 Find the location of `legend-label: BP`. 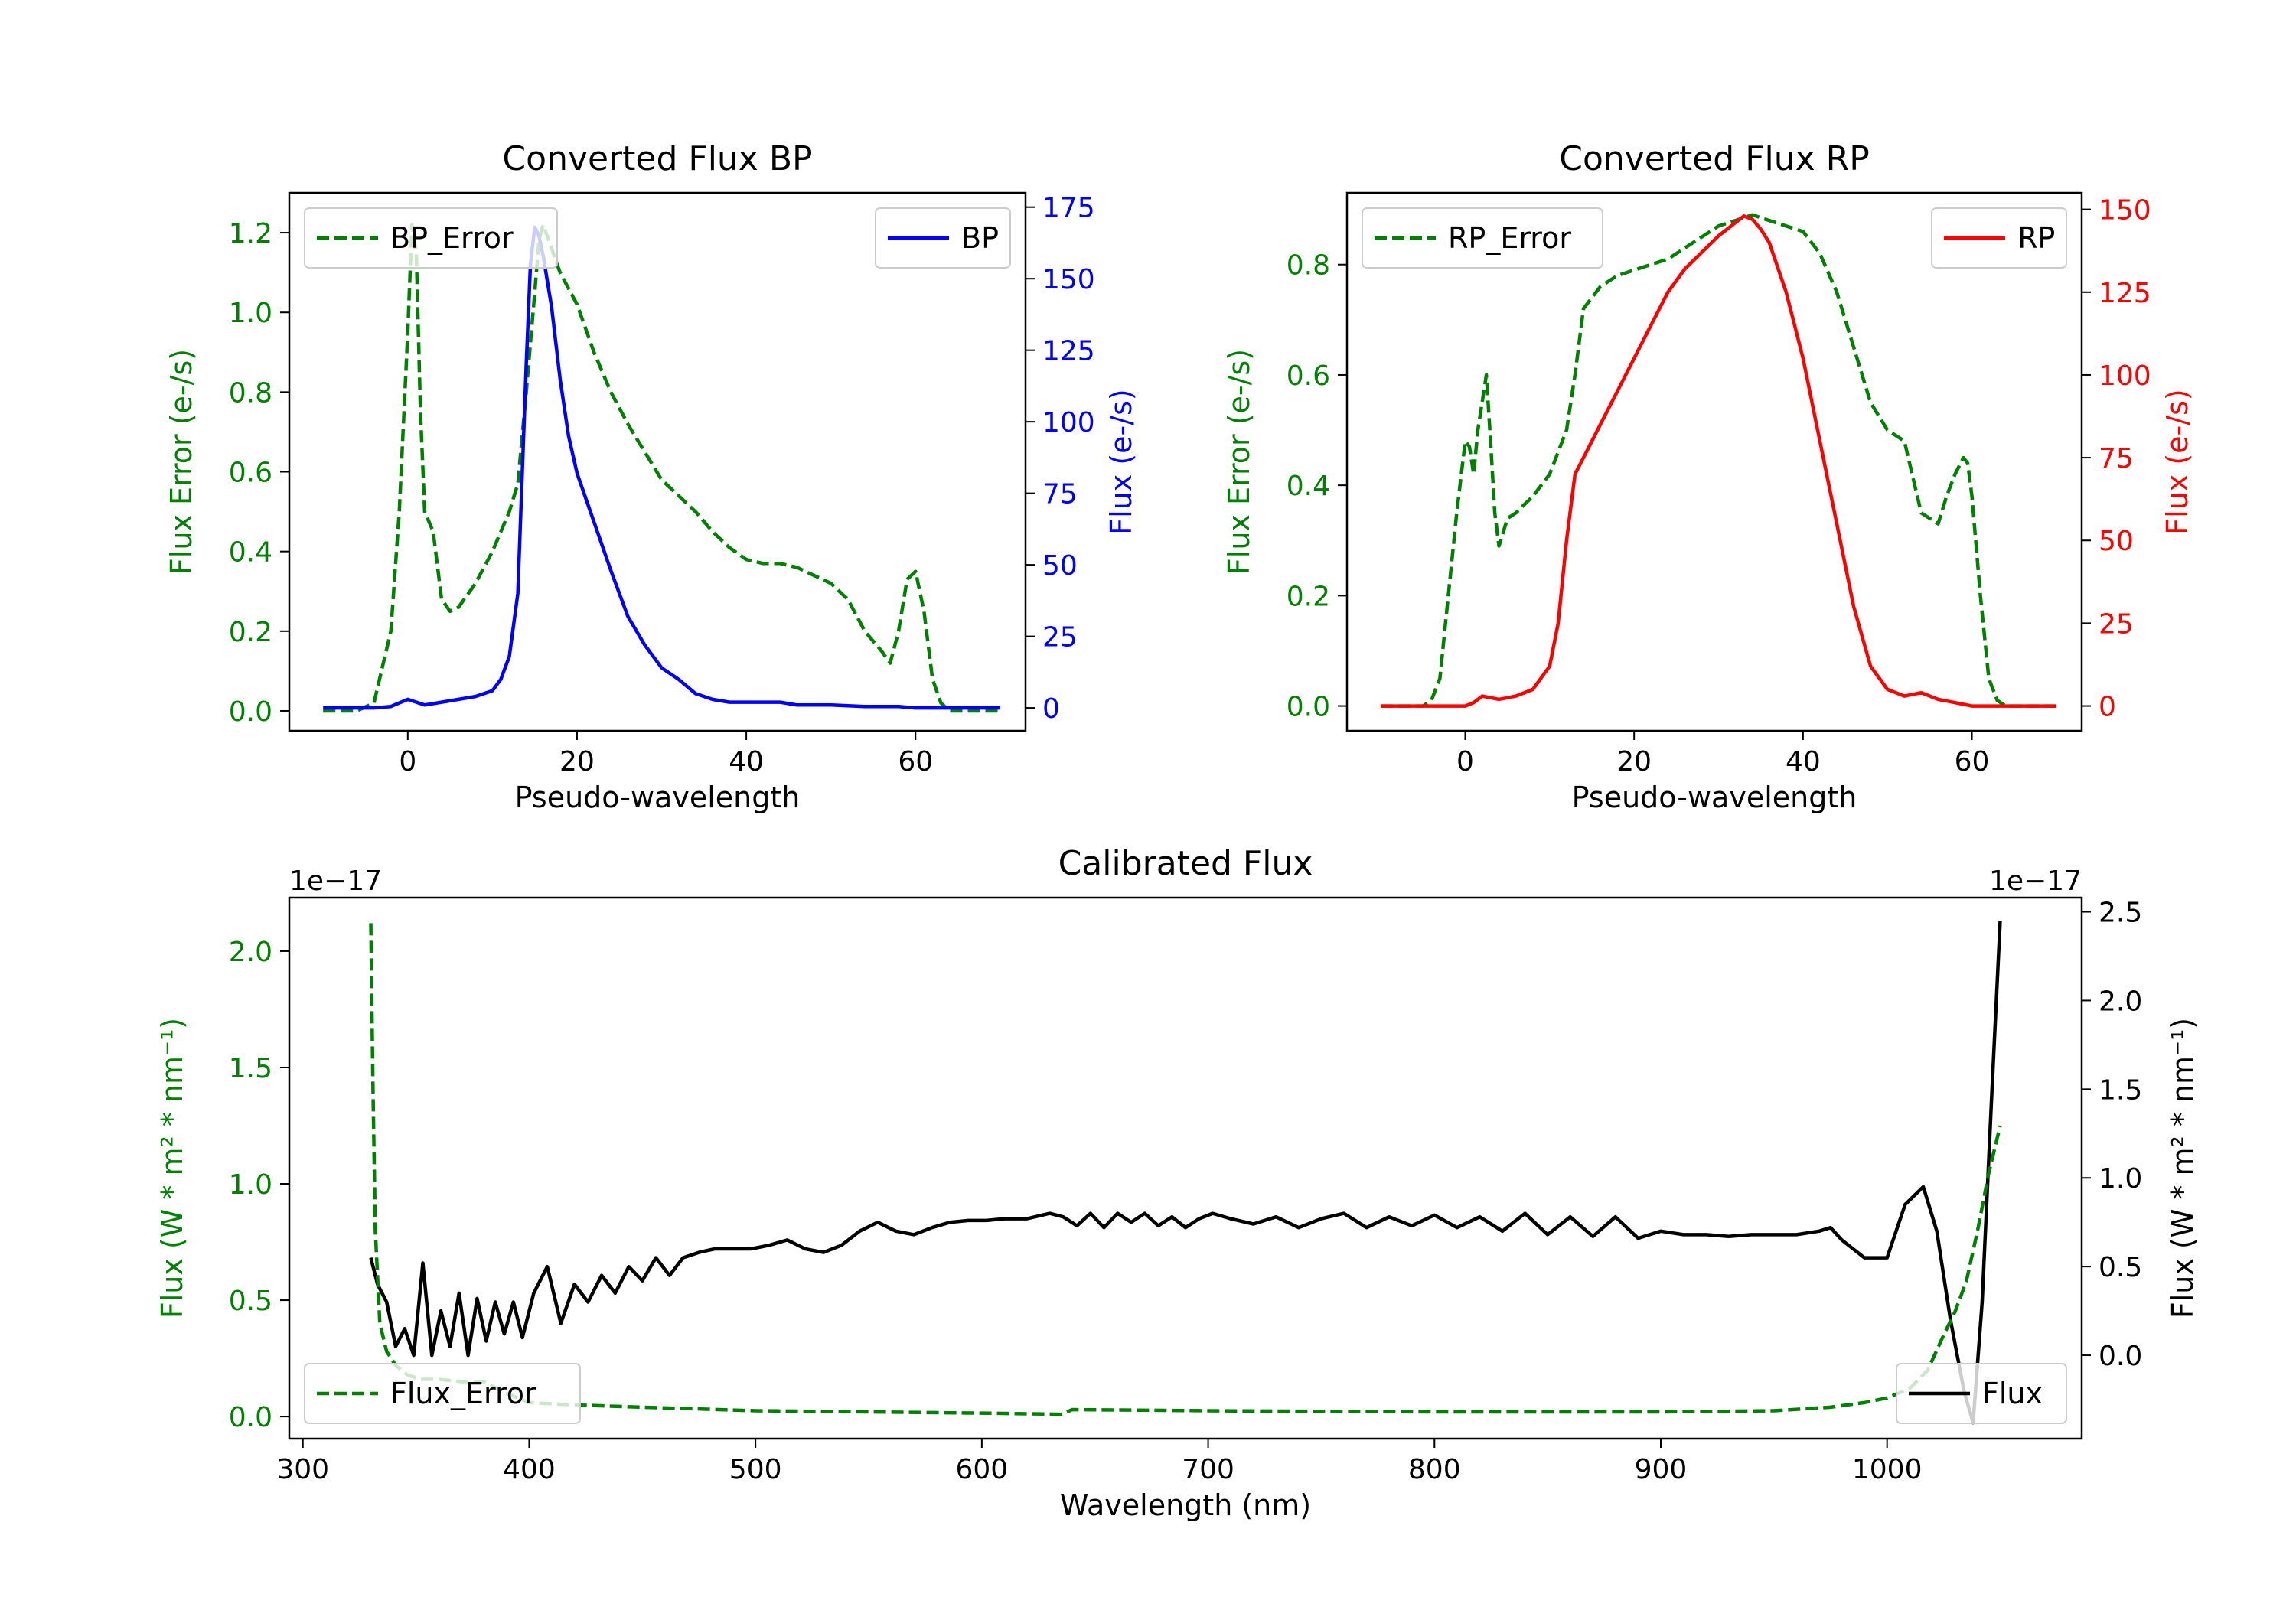

legend-label: BP is located at coordinates (980, 238).